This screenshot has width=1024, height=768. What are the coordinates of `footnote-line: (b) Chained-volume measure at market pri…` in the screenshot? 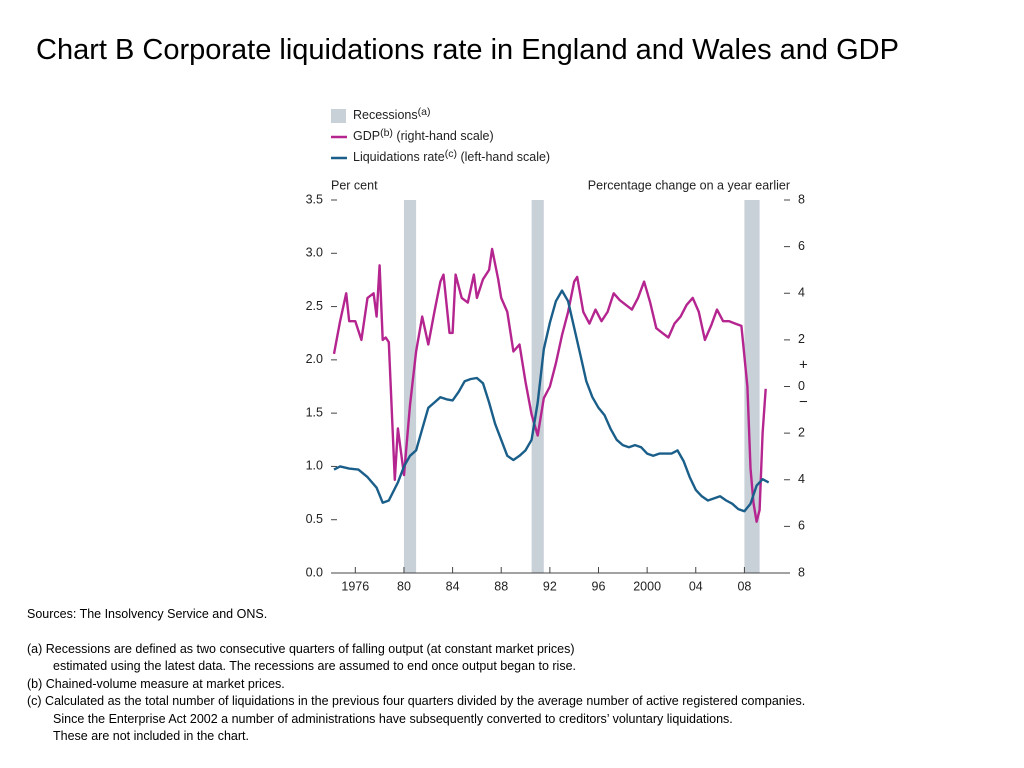 It's located at (156, 683).